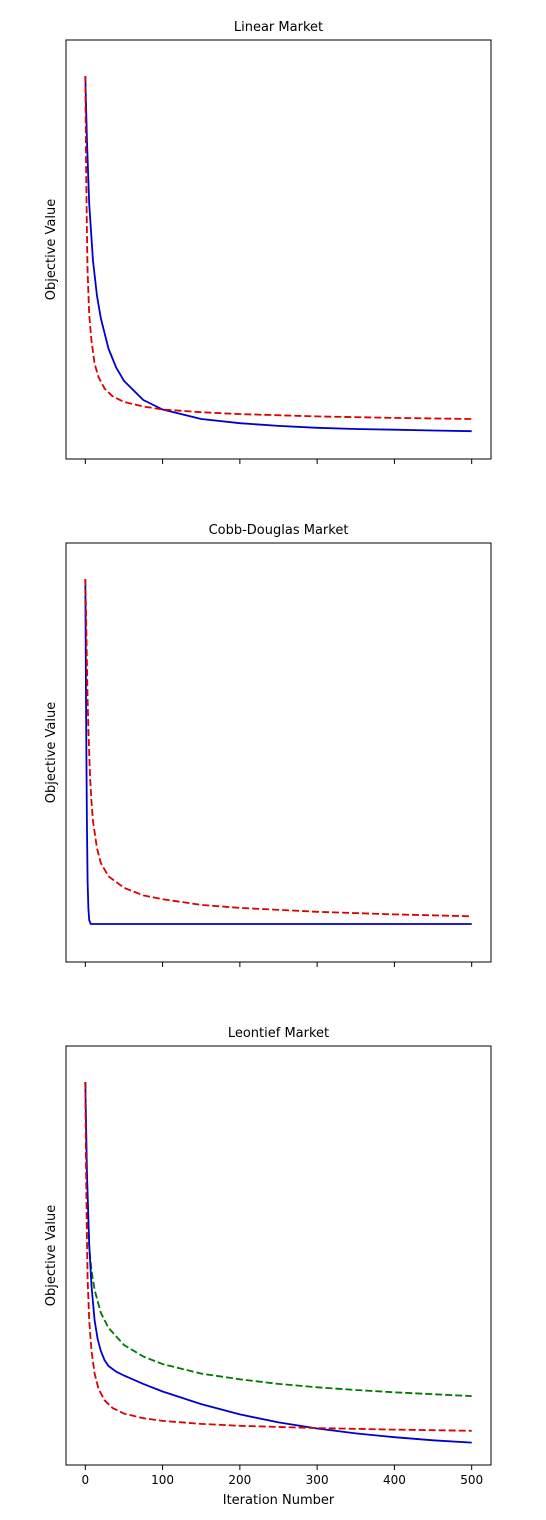 The width and height of the screenshot is (546, 1520). I want to click on x-tick-label: 200, so click(239, 1480).